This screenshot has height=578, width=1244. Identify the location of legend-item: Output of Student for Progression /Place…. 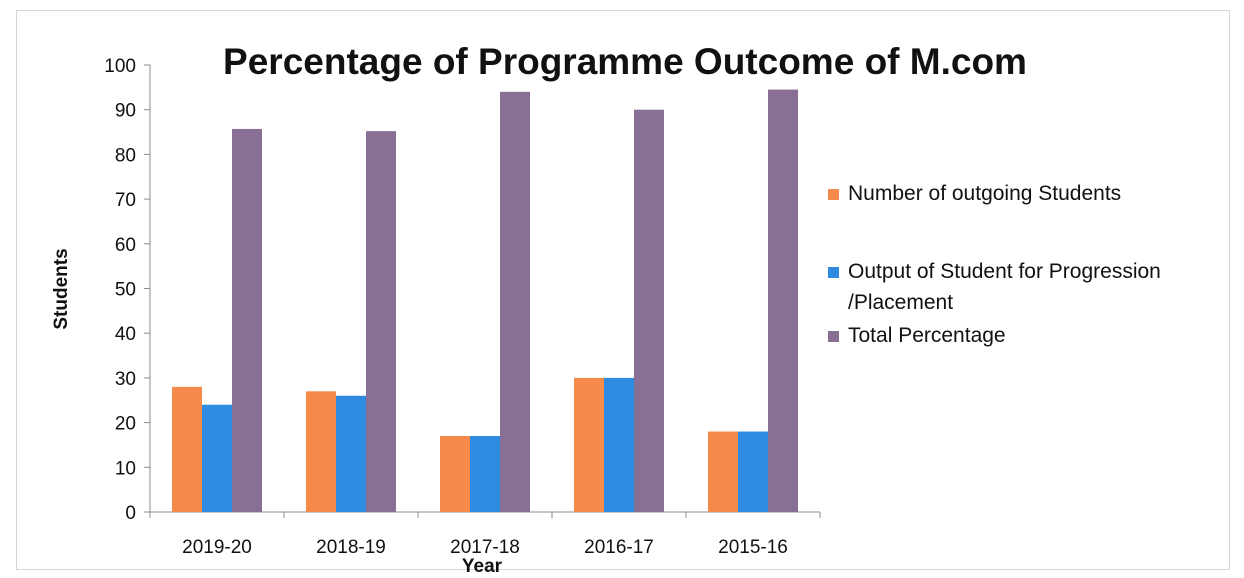
(1028, 287).